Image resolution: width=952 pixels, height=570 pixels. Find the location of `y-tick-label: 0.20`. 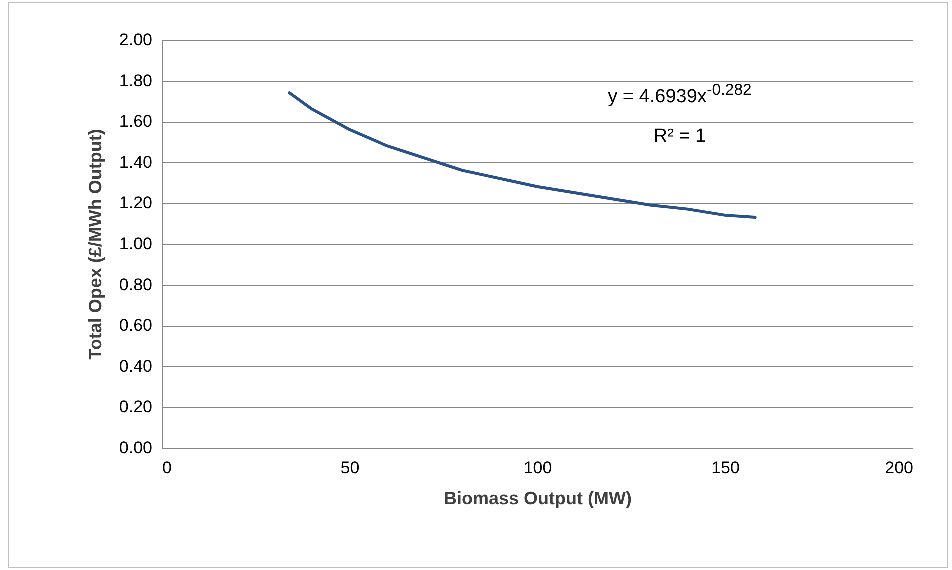

y-tick-label: 0.20 is located at coordinates (135, 407).